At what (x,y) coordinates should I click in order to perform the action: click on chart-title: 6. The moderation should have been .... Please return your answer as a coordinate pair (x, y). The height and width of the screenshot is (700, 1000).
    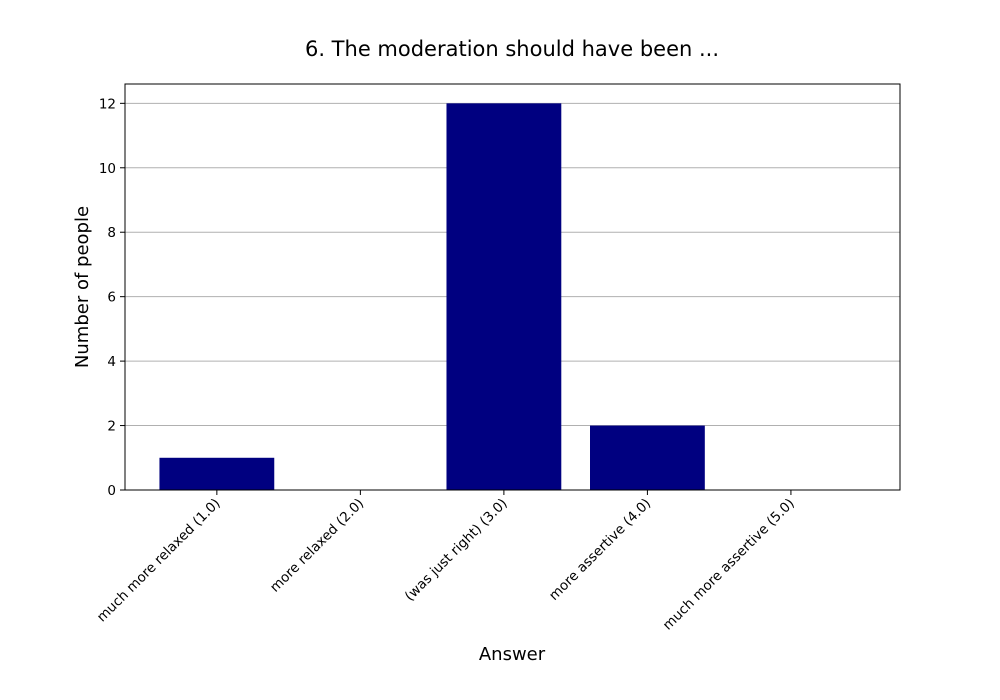
    Looking at the image, I should click on (512, 49).